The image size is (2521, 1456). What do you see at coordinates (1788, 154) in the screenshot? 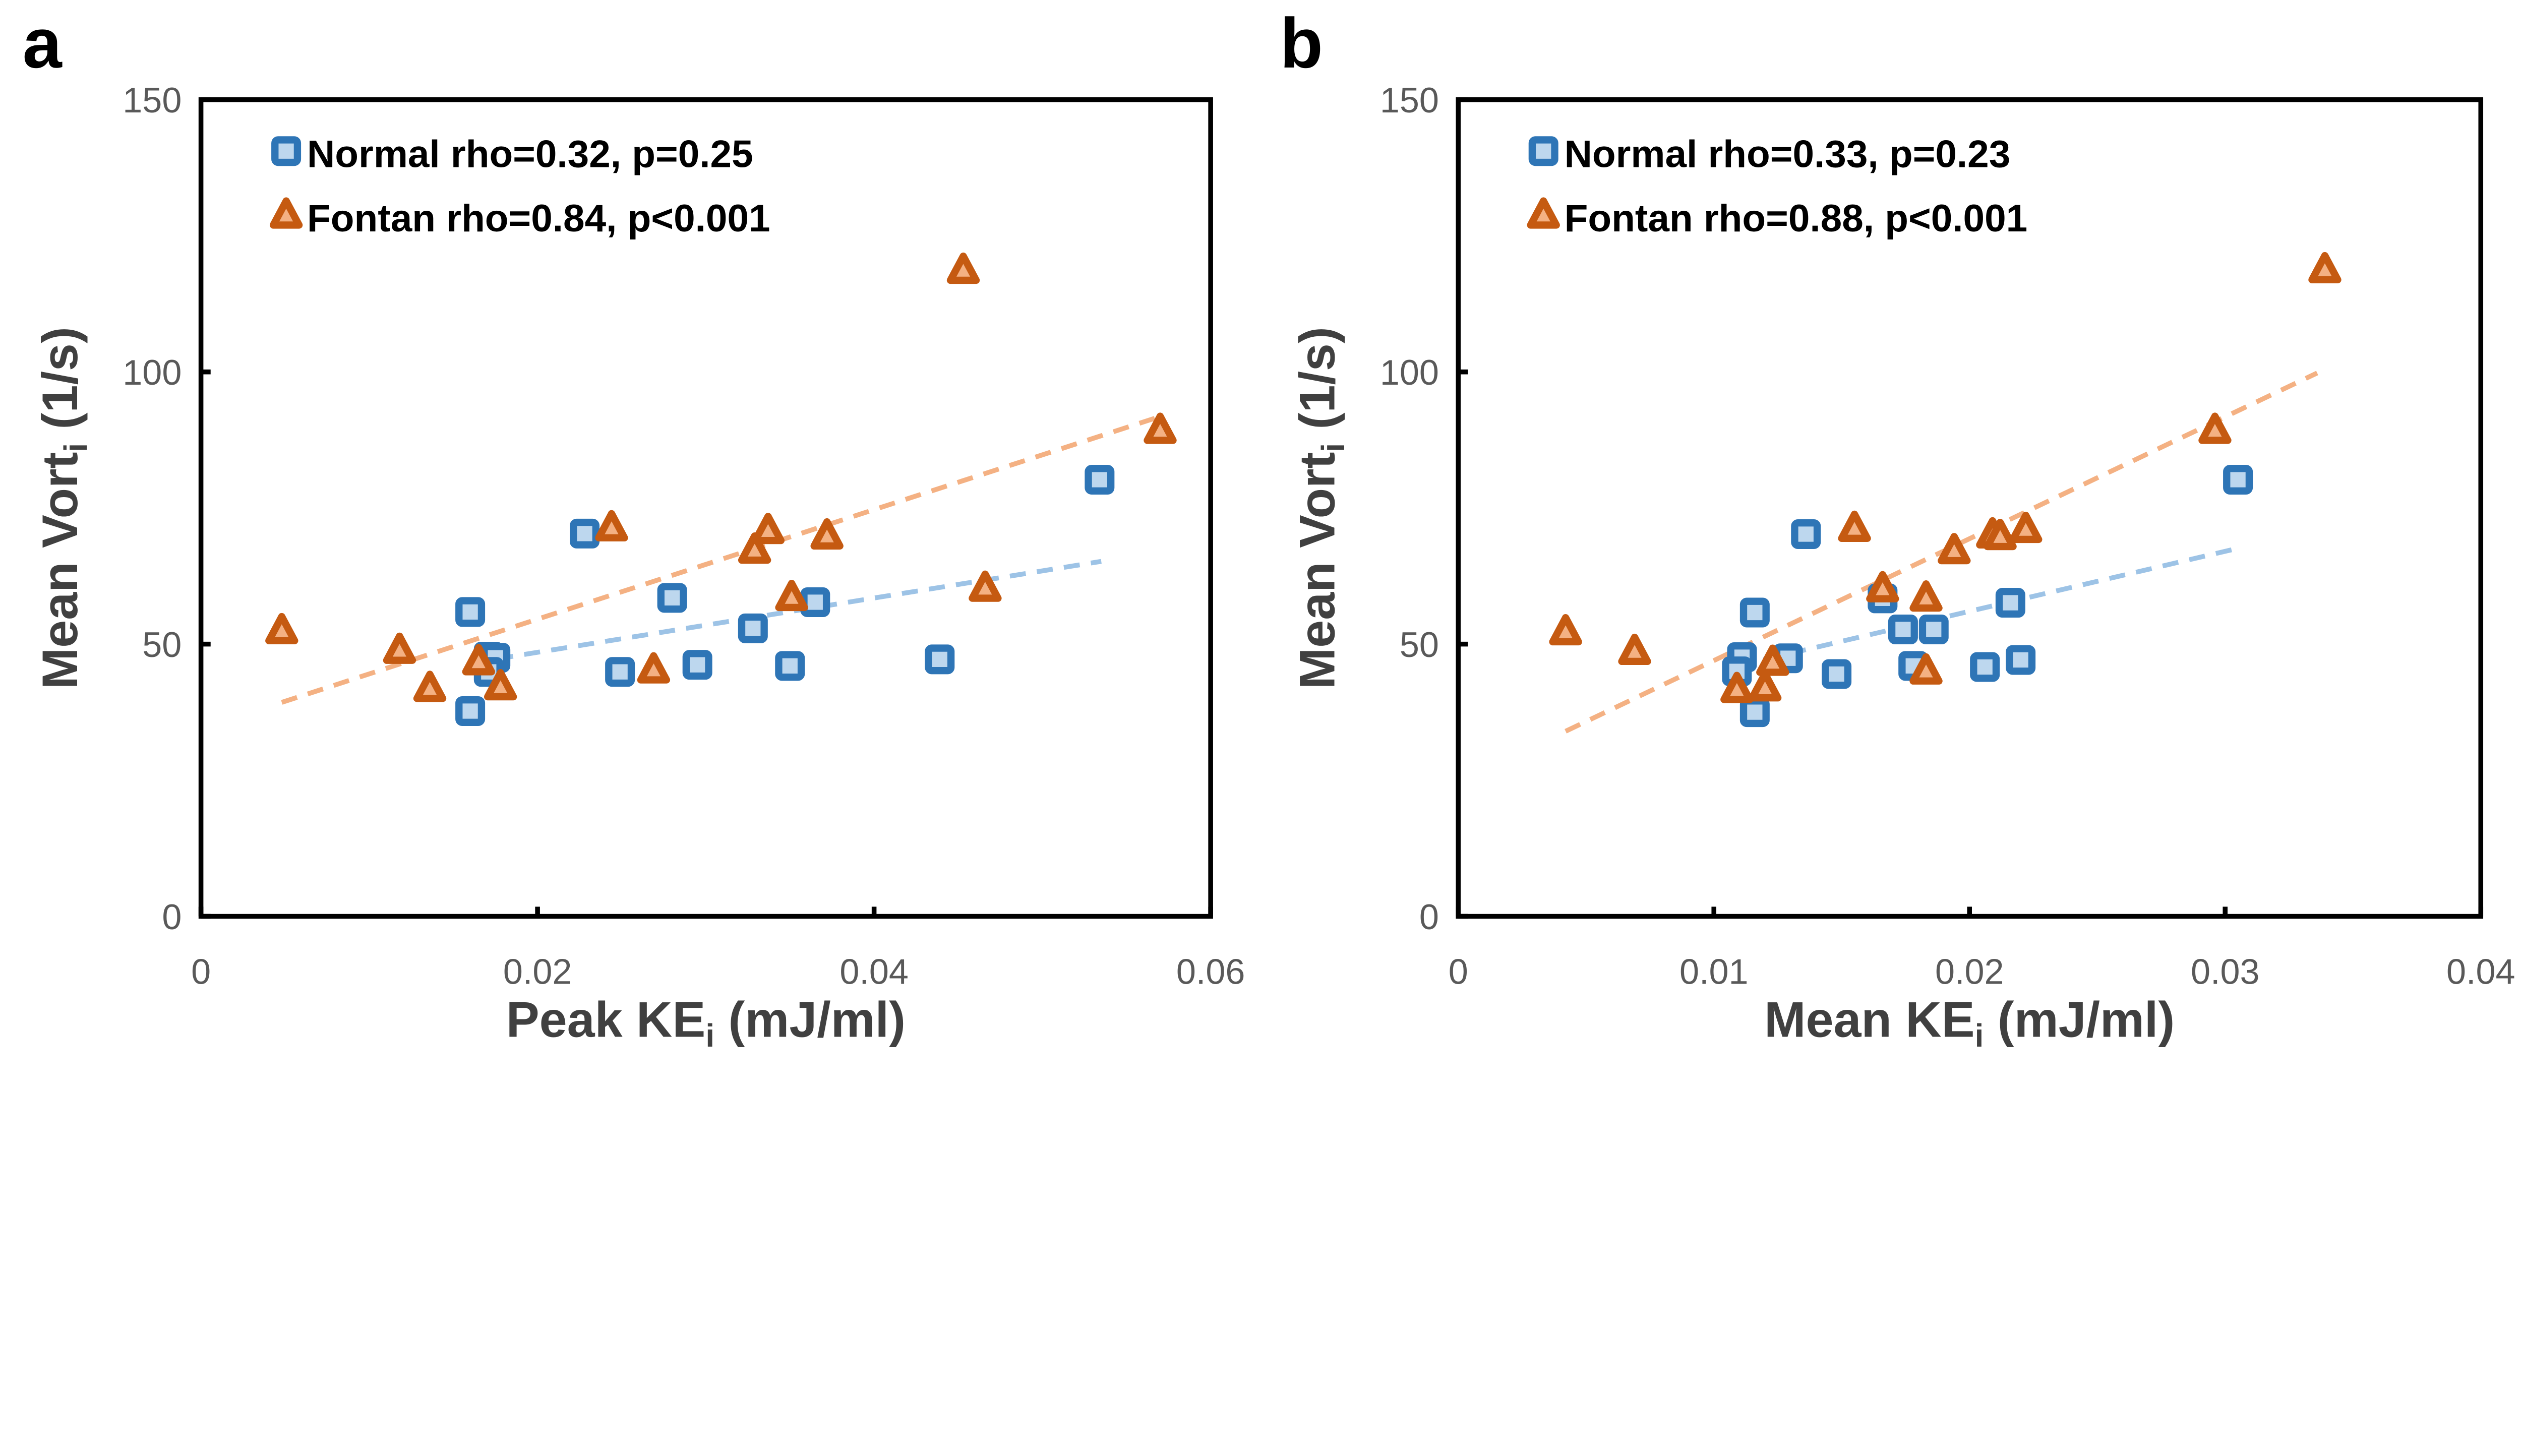
I see `normal-legend-label: Normal rho=0.33, p=0.23` at bounding box center [1788, 154].